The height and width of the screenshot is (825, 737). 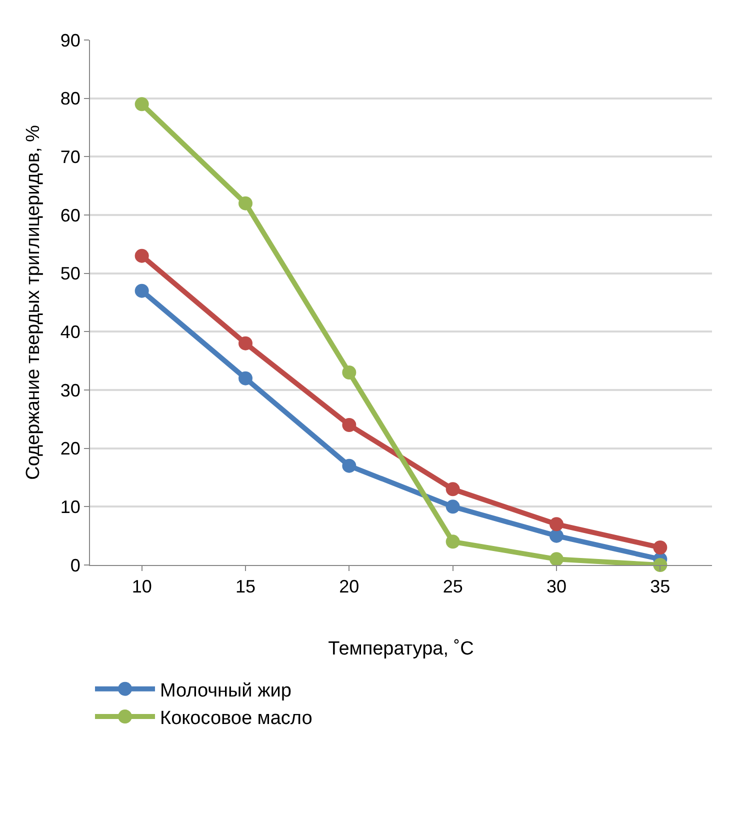 What do you see at coordinates (452, 586) in the screenshot?
I see `x-tick-label: 25` at bounding box center [452, 586].